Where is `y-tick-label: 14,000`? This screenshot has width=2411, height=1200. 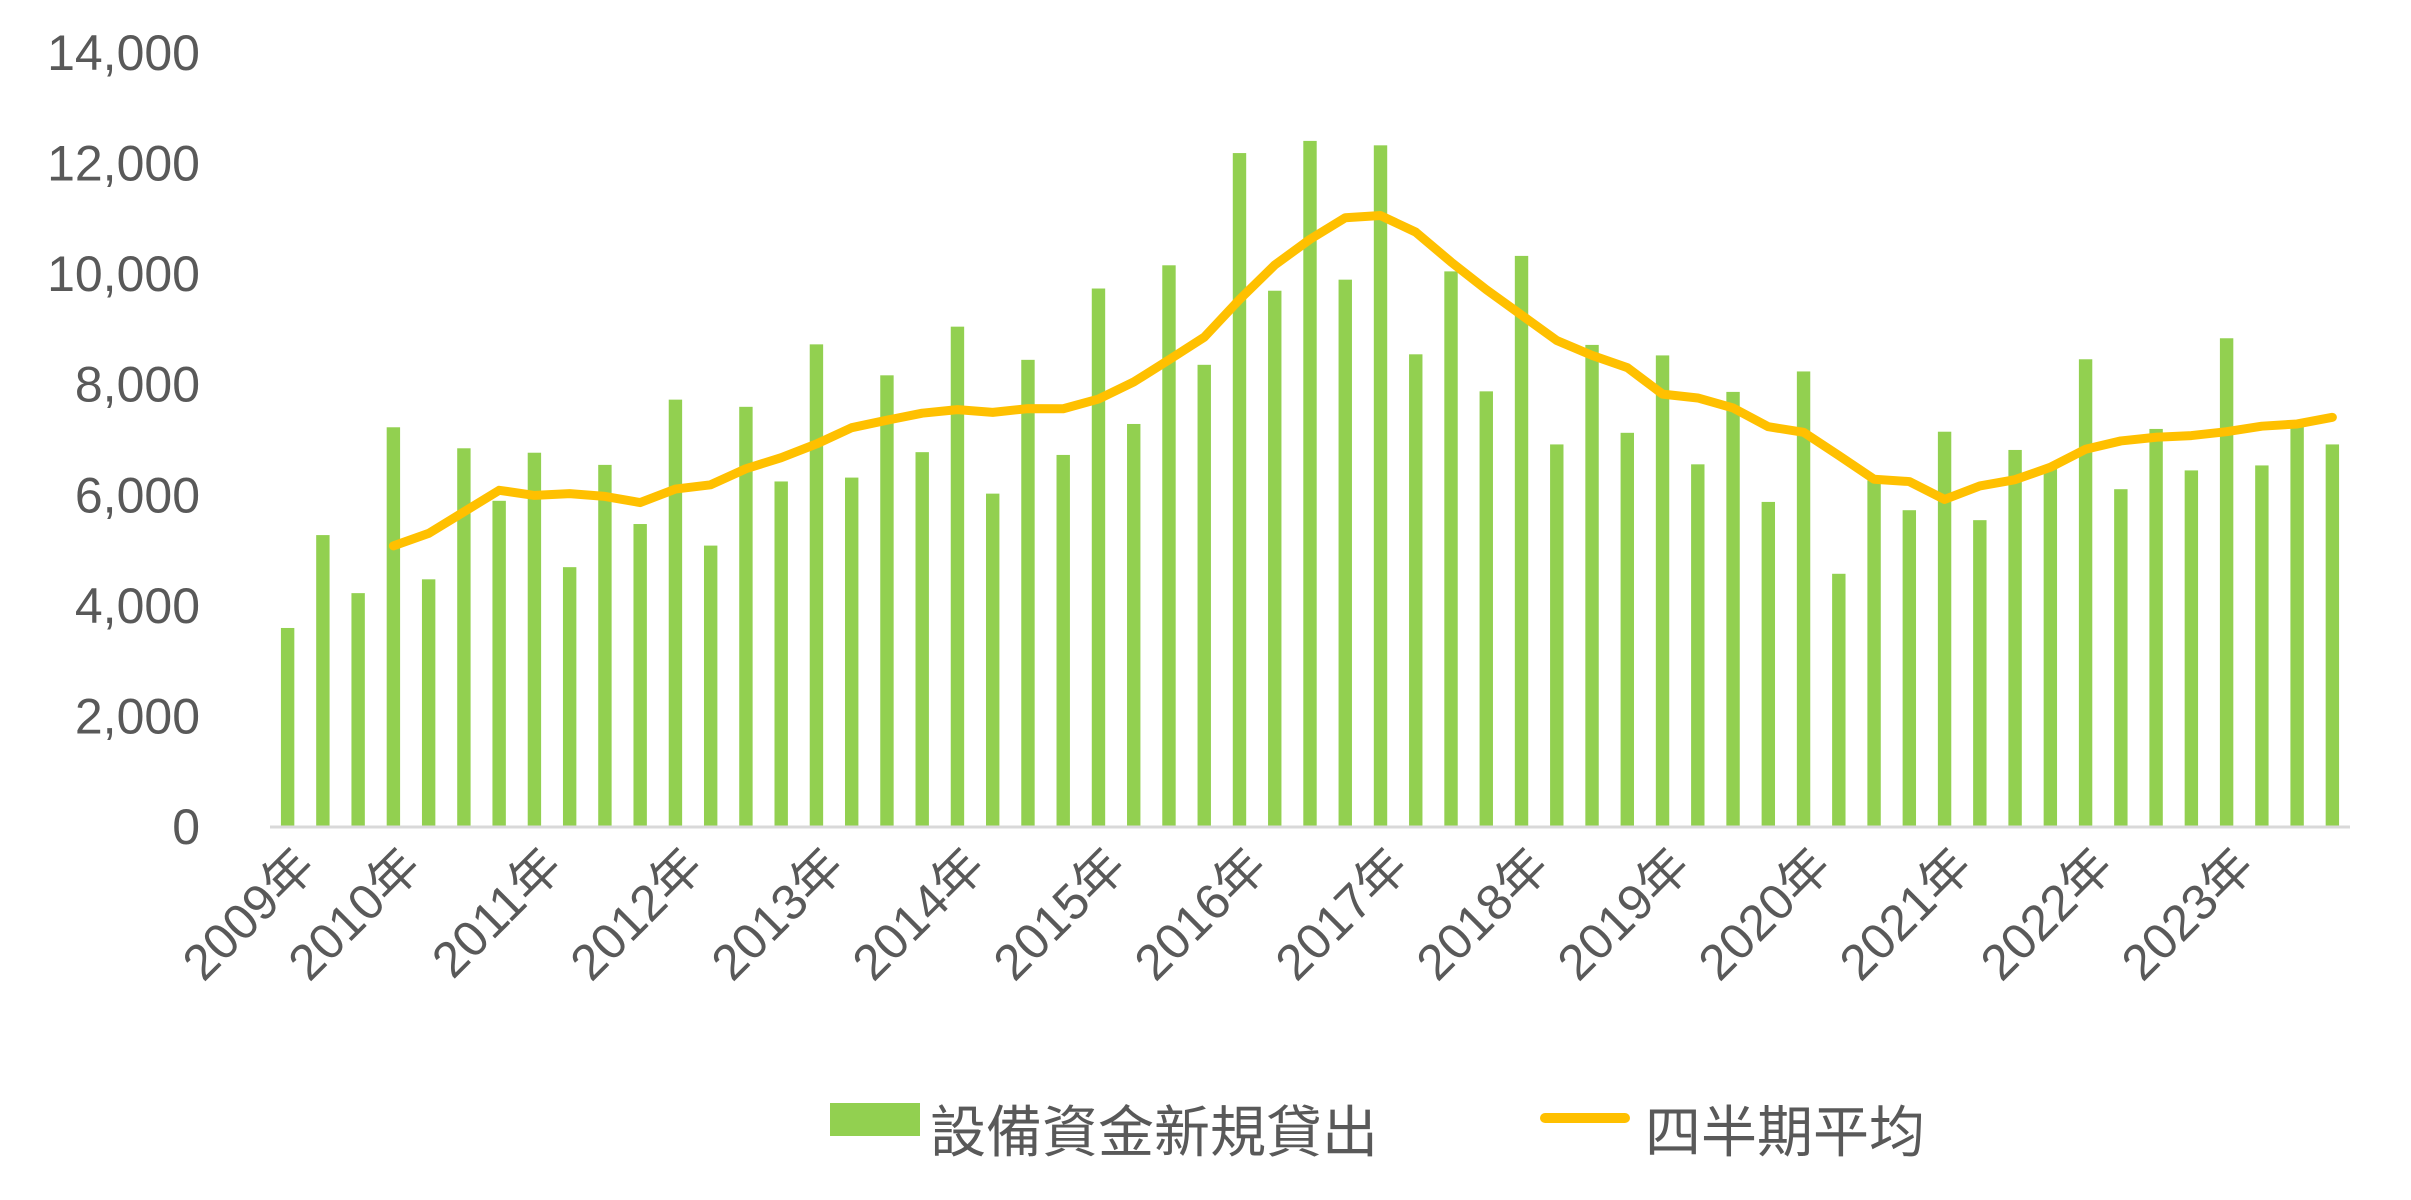
y-tick-label: 14,000 is located at coordinates (123, 53).